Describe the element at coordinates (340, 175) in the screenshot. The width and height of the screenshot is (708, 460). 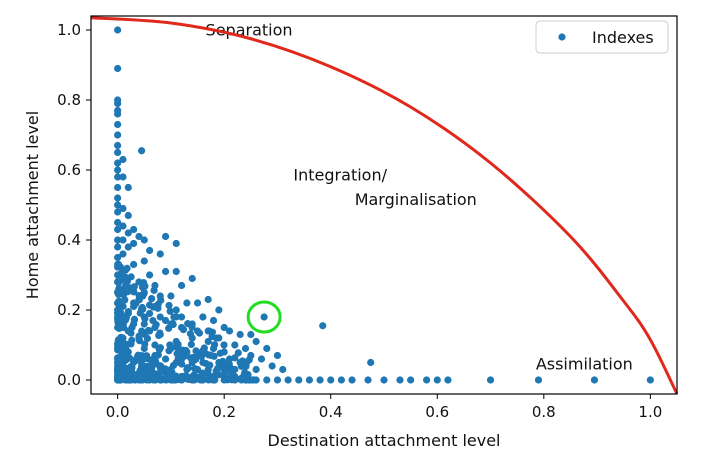
I see `annotation: Integration/` at that location.